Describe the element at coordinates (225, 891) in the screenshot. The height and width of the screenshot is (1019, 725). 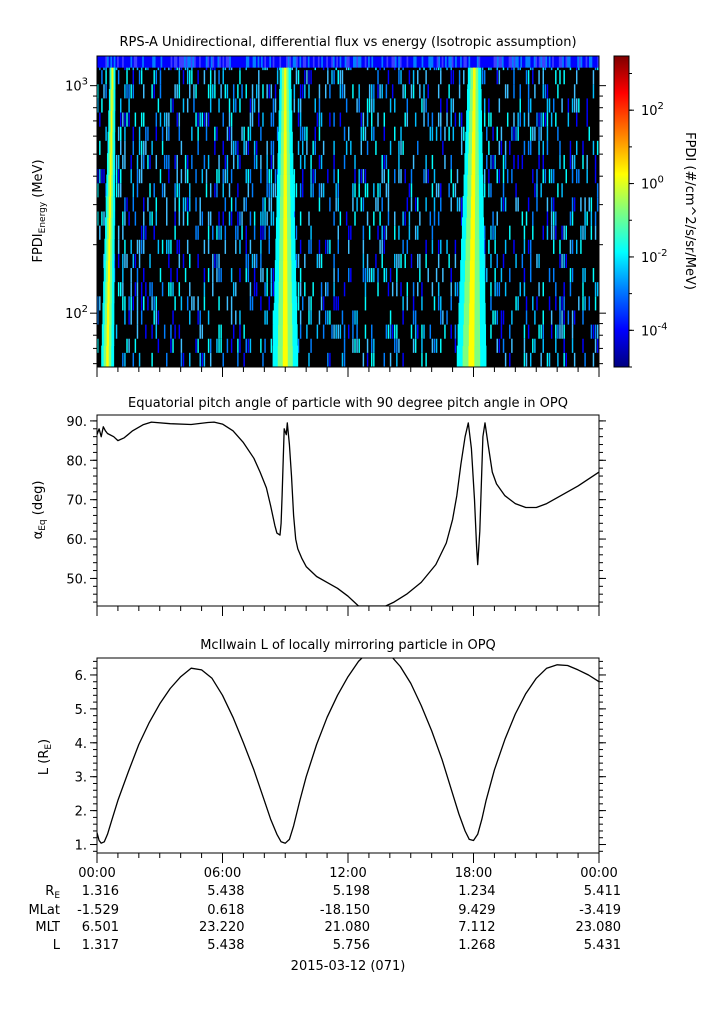
I see `ephemeris-value: 5.438` at that location.